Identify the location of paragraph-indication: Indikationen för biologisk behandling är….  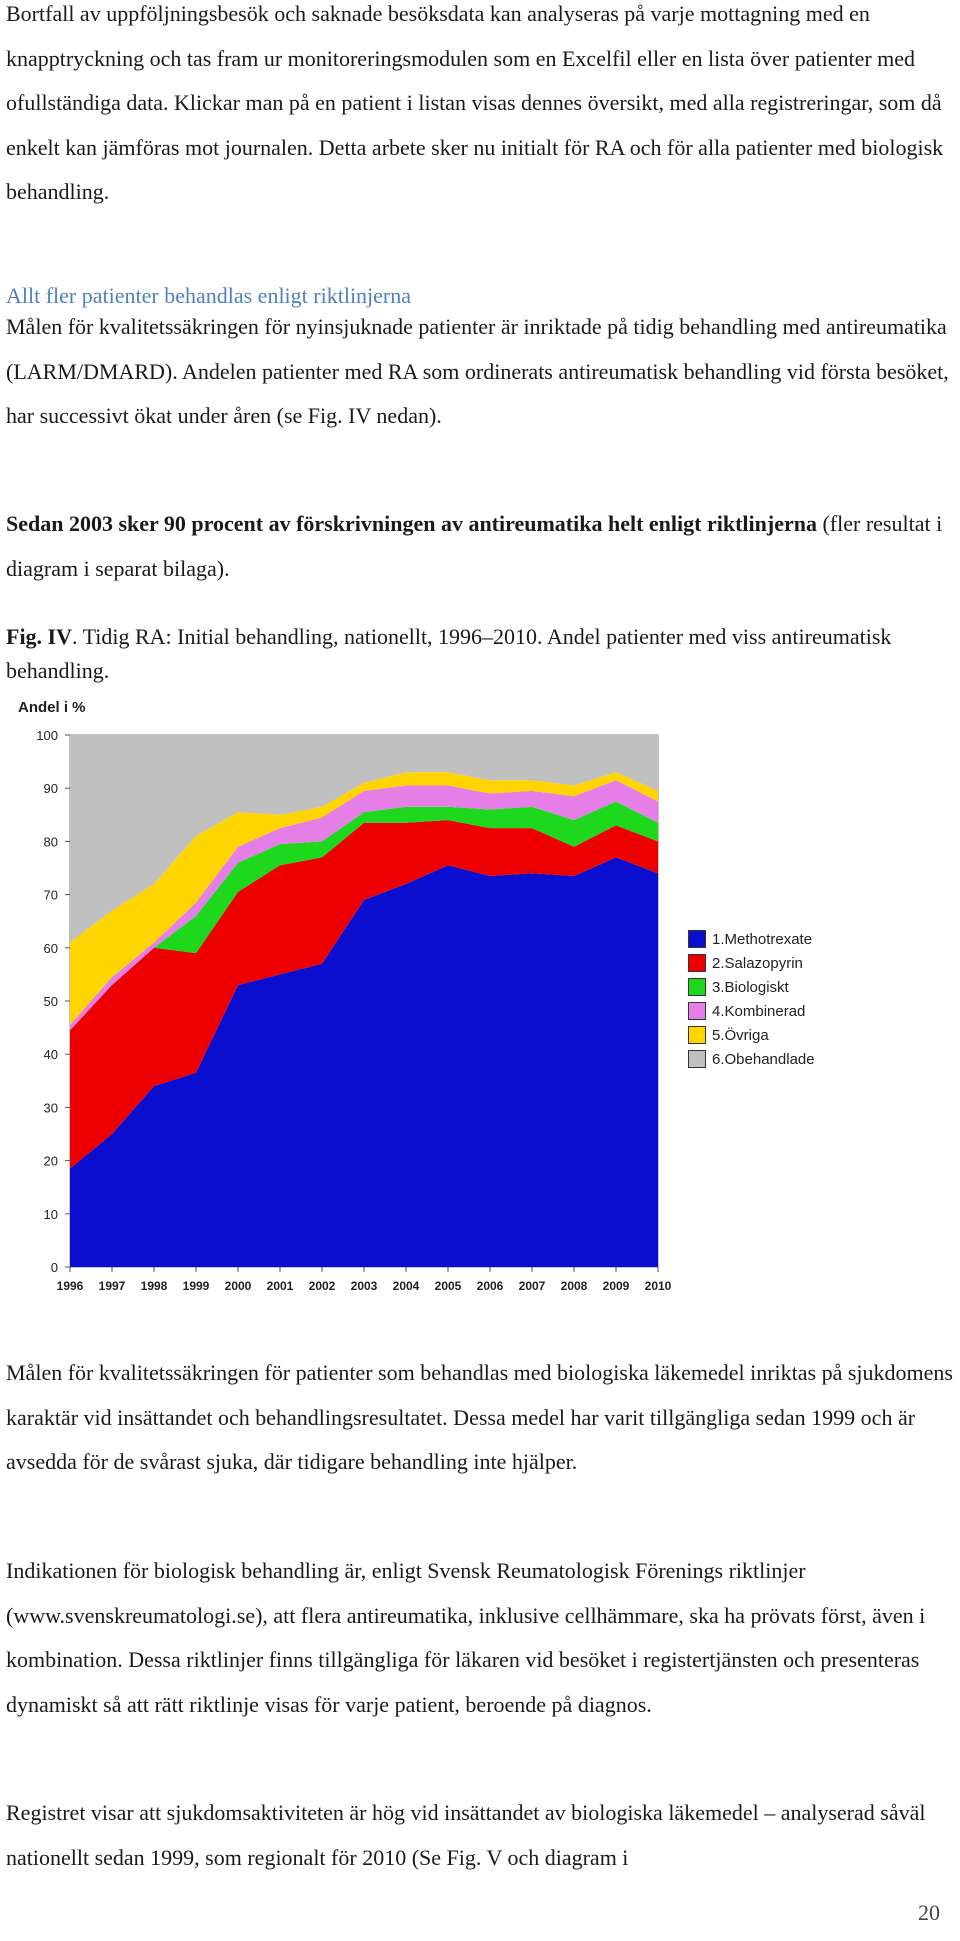
(466, 1637).